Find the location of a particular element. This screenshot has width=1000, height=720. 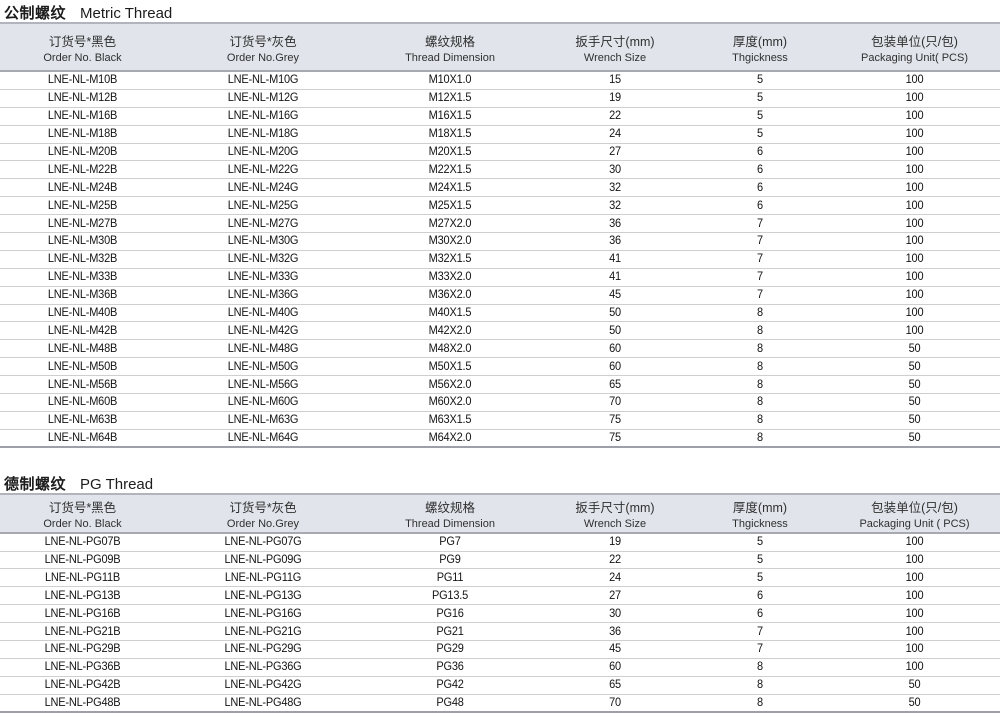

table-cell: 36 is located at coordinates (615, 241).